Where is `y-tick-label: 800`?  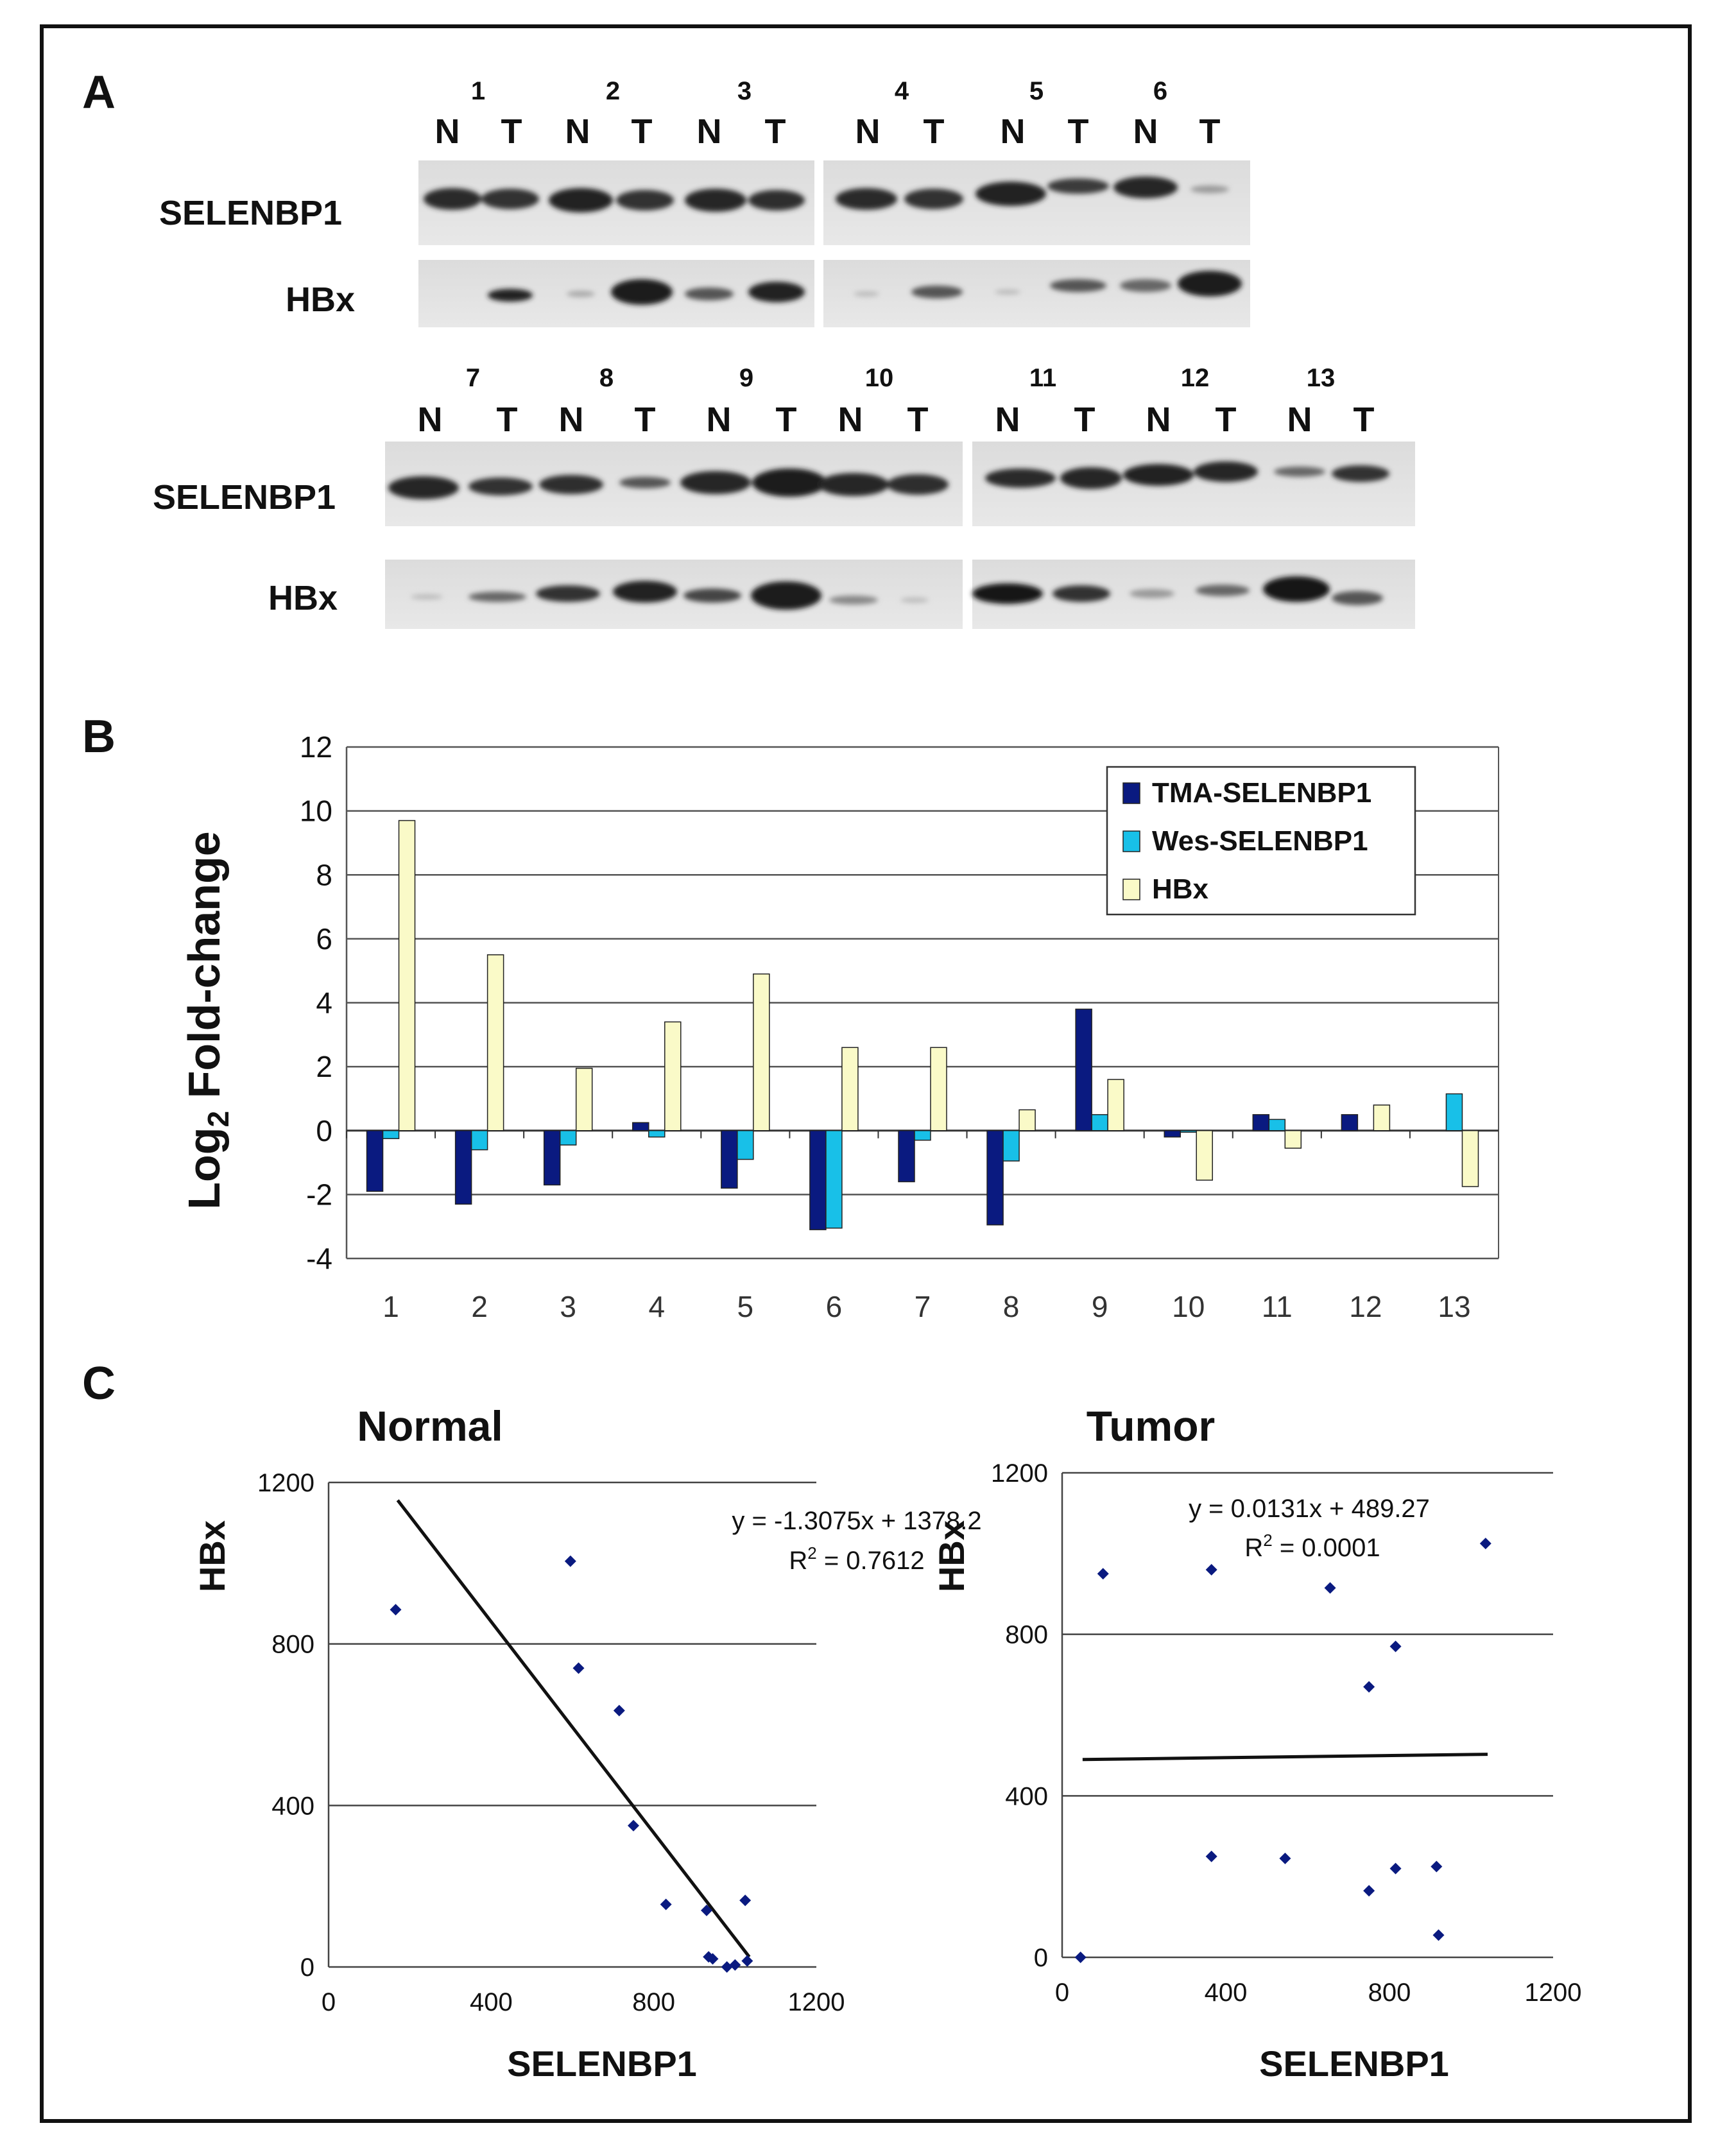 y-tick-label: 800 is located at coordinates (1026, 1635).